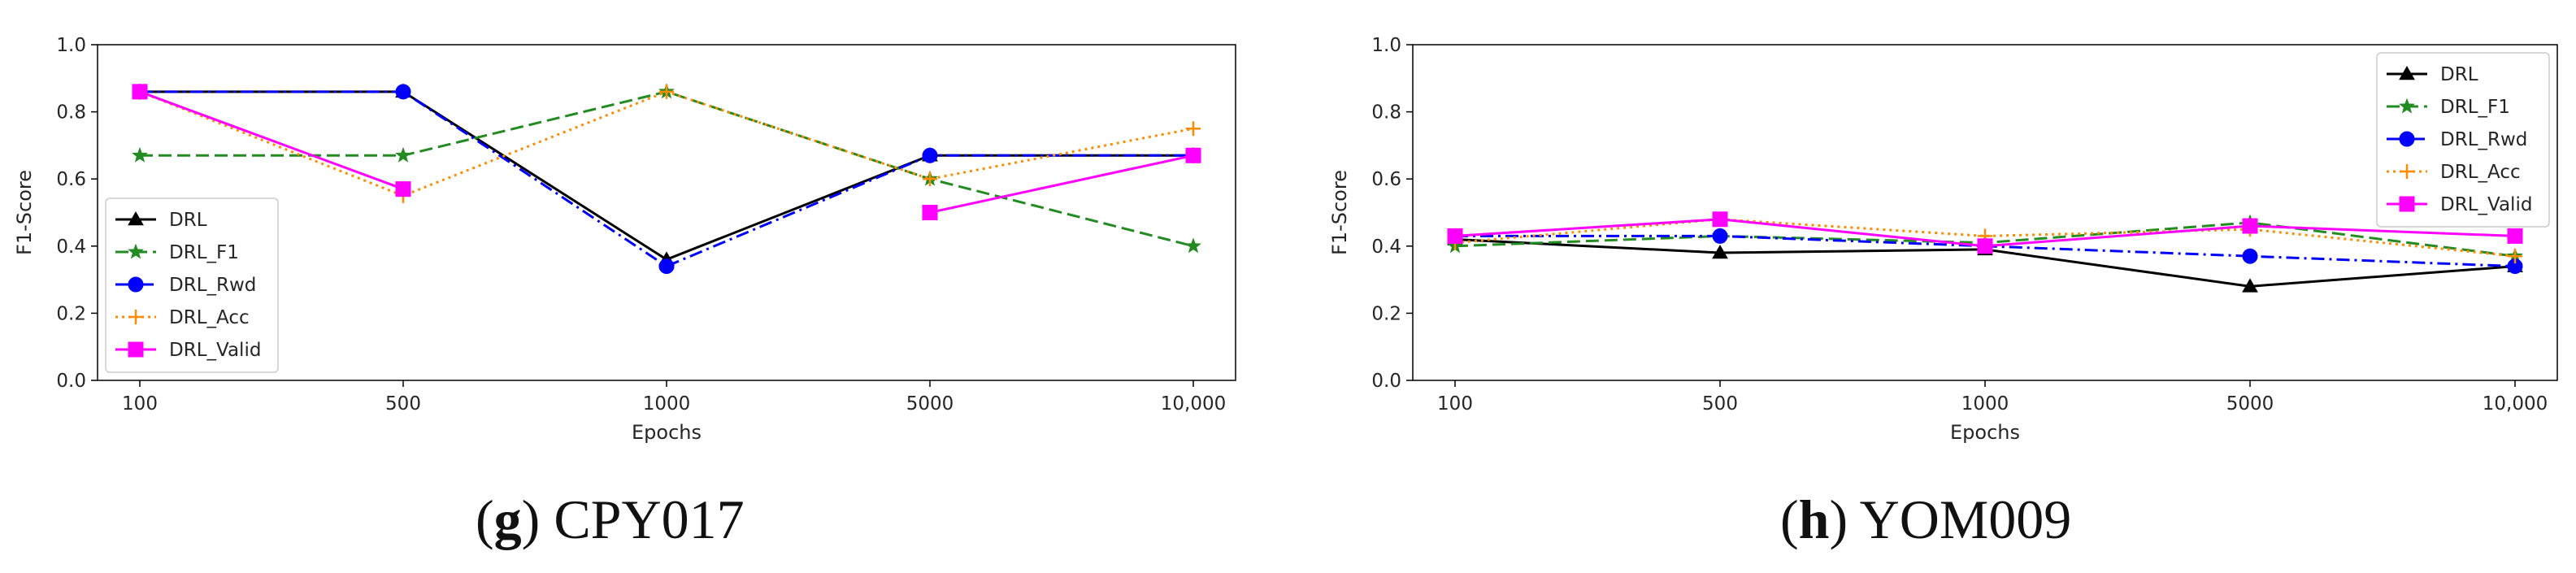 Image resolution: width=2576 pixels, height=573 pixels. Describe the element at coordinates (1814, 519) in the screenshot. I see `caption-right-letter: h` at that location.